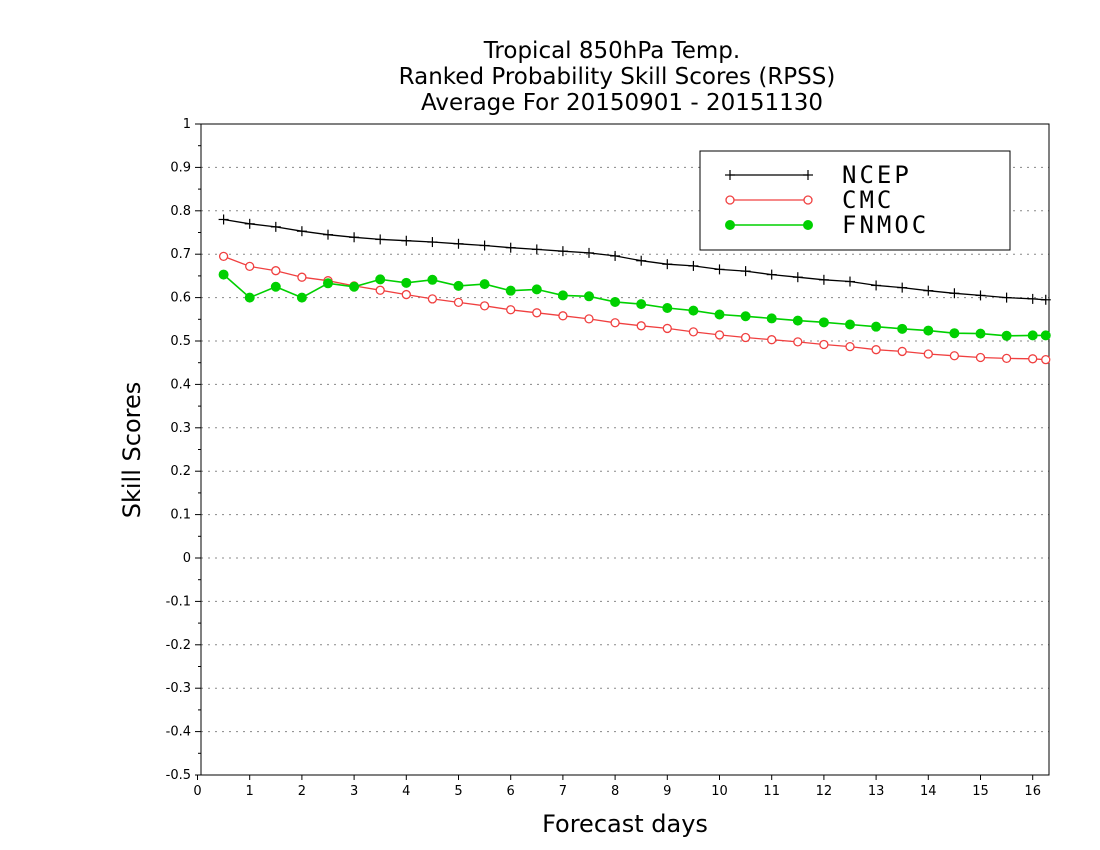 This screenshot has height=850, width=1100. I want to click on y-tick-label: -0.4, so click(178, 732).